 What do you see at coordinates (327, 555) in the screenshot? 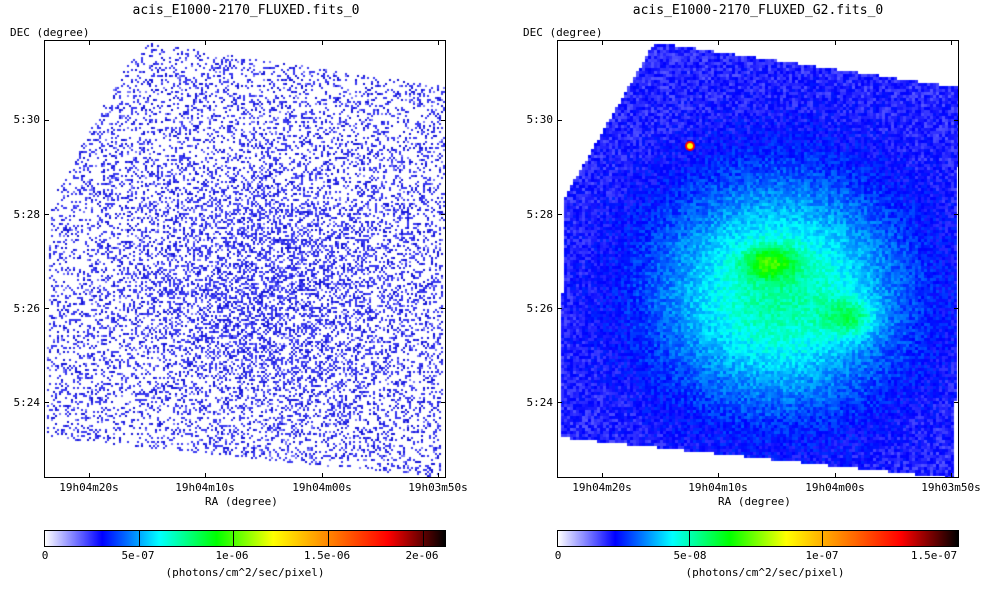
I see `left-cbtick-15e06: 1.5e-06` at bounding box center [327, 555].